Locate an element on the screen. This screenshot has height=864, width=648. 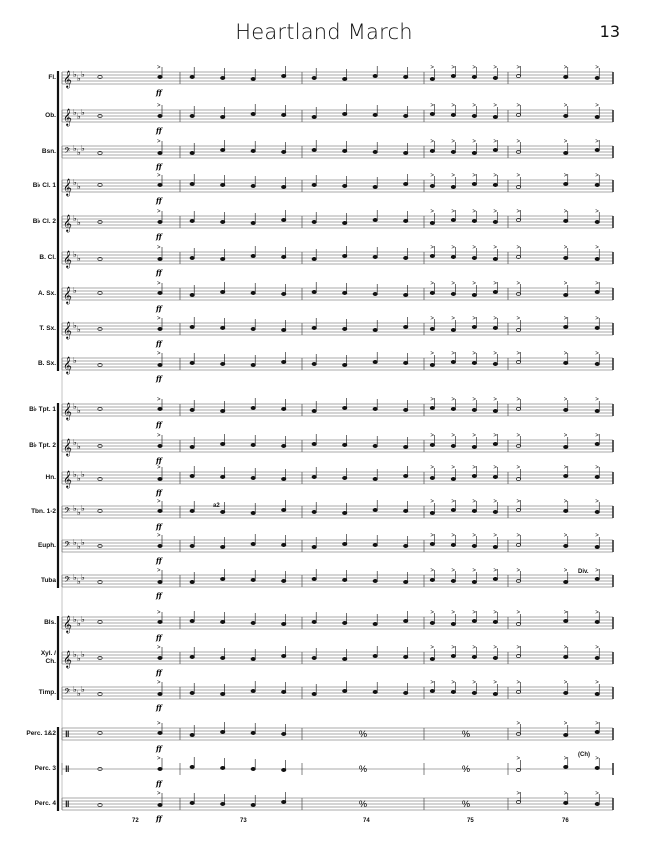
instrument-label: Ob. is located at coordinates (50, 115).